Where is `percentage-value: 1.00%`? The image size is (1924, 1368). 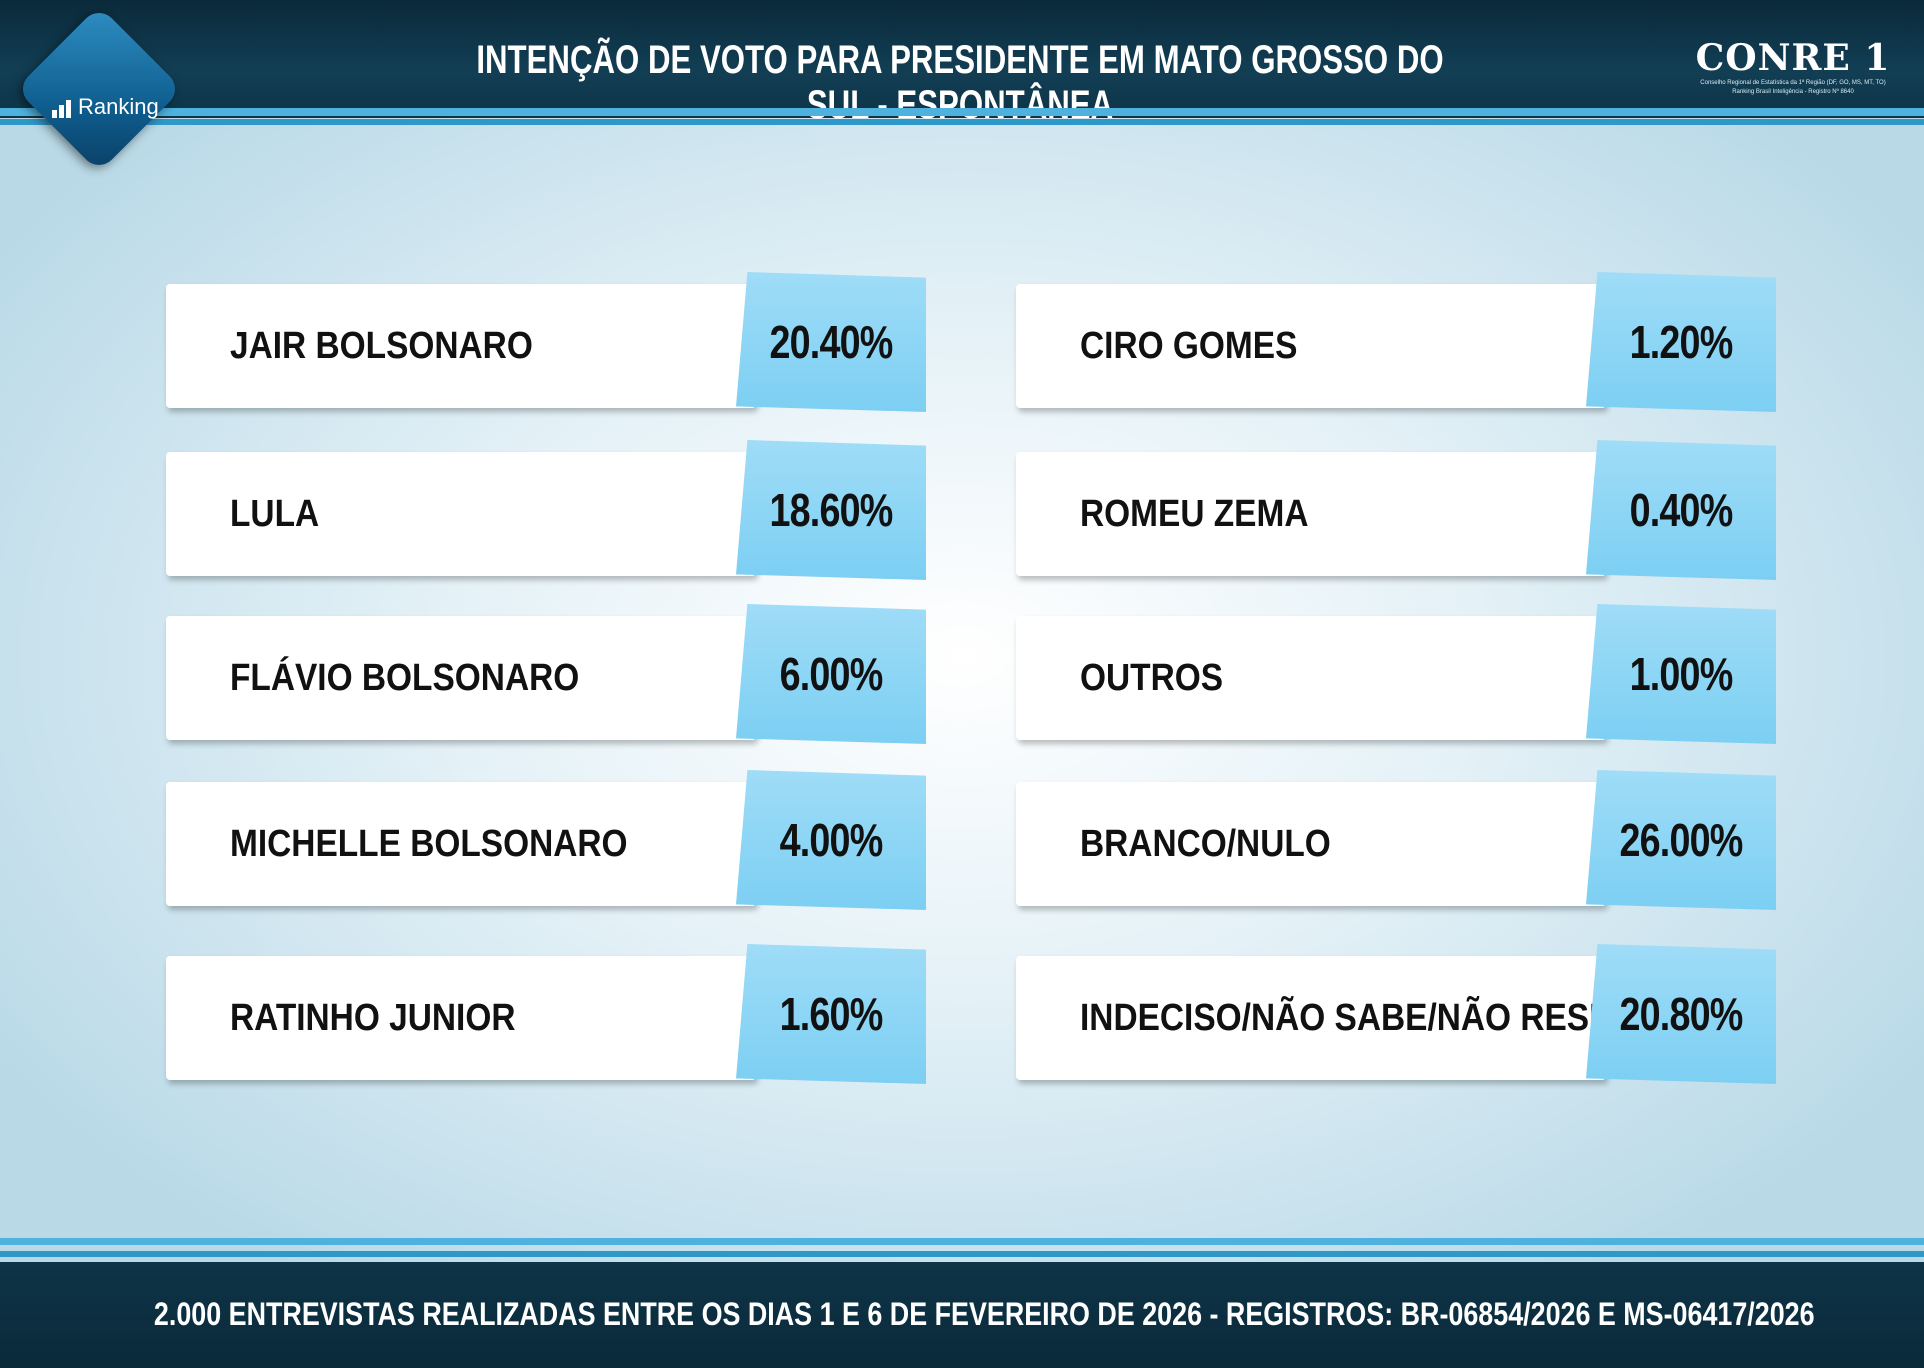
percentage-value: 1.00% is located at coordinates (1681, 674).